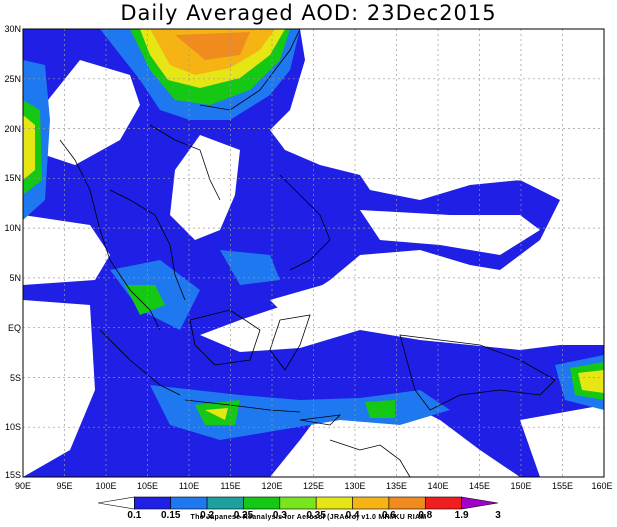 This screenshot has height=527, width=617. What do you see at coordinates (171, 515) in the screenshot?
I see `colorbar-label: 0.15` at bounding box center [171, 515].